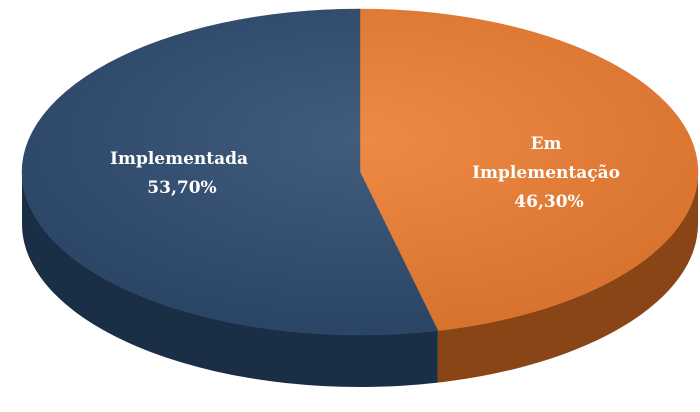 This screenshot has height=412, width=700. Describe the element at coordinates (181, 188) in the screenshot. I see `slice-value-label: 53,70%` at that location.